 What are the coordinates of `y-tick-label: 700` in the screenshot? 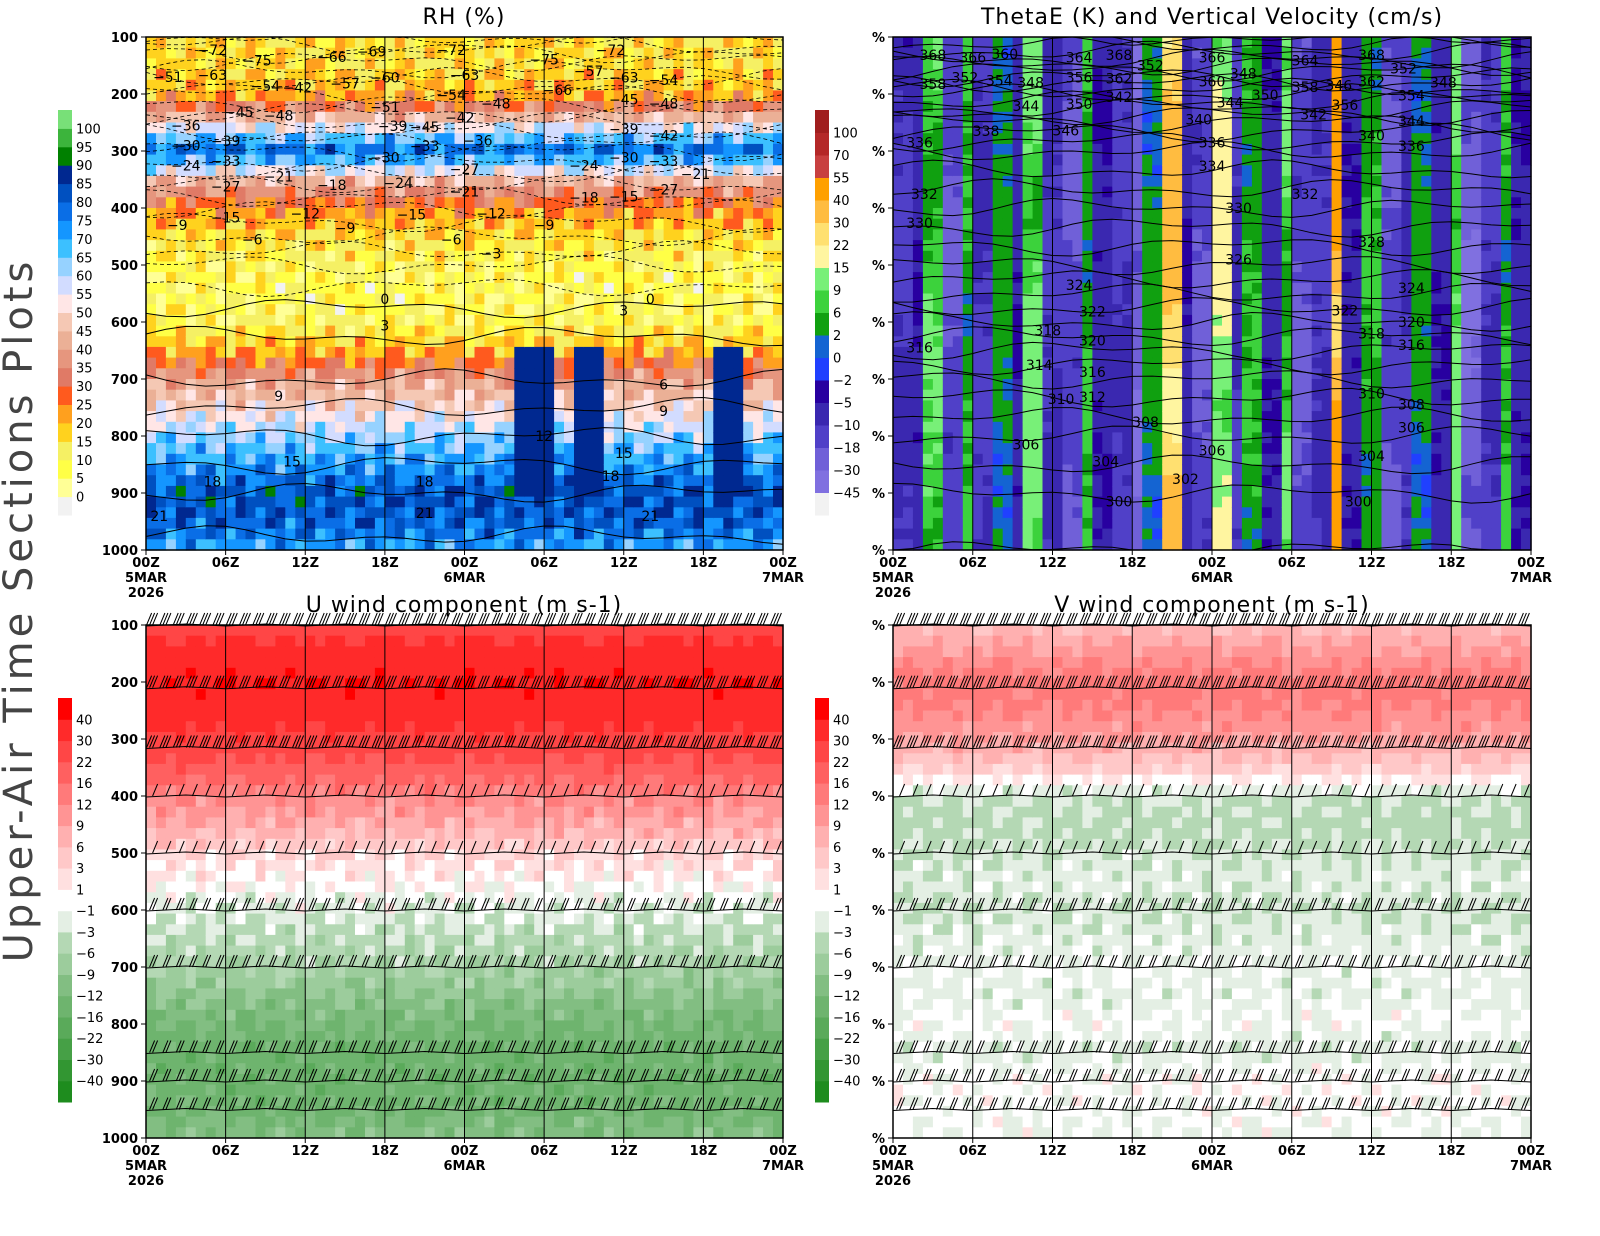 It's located at (124, 380).